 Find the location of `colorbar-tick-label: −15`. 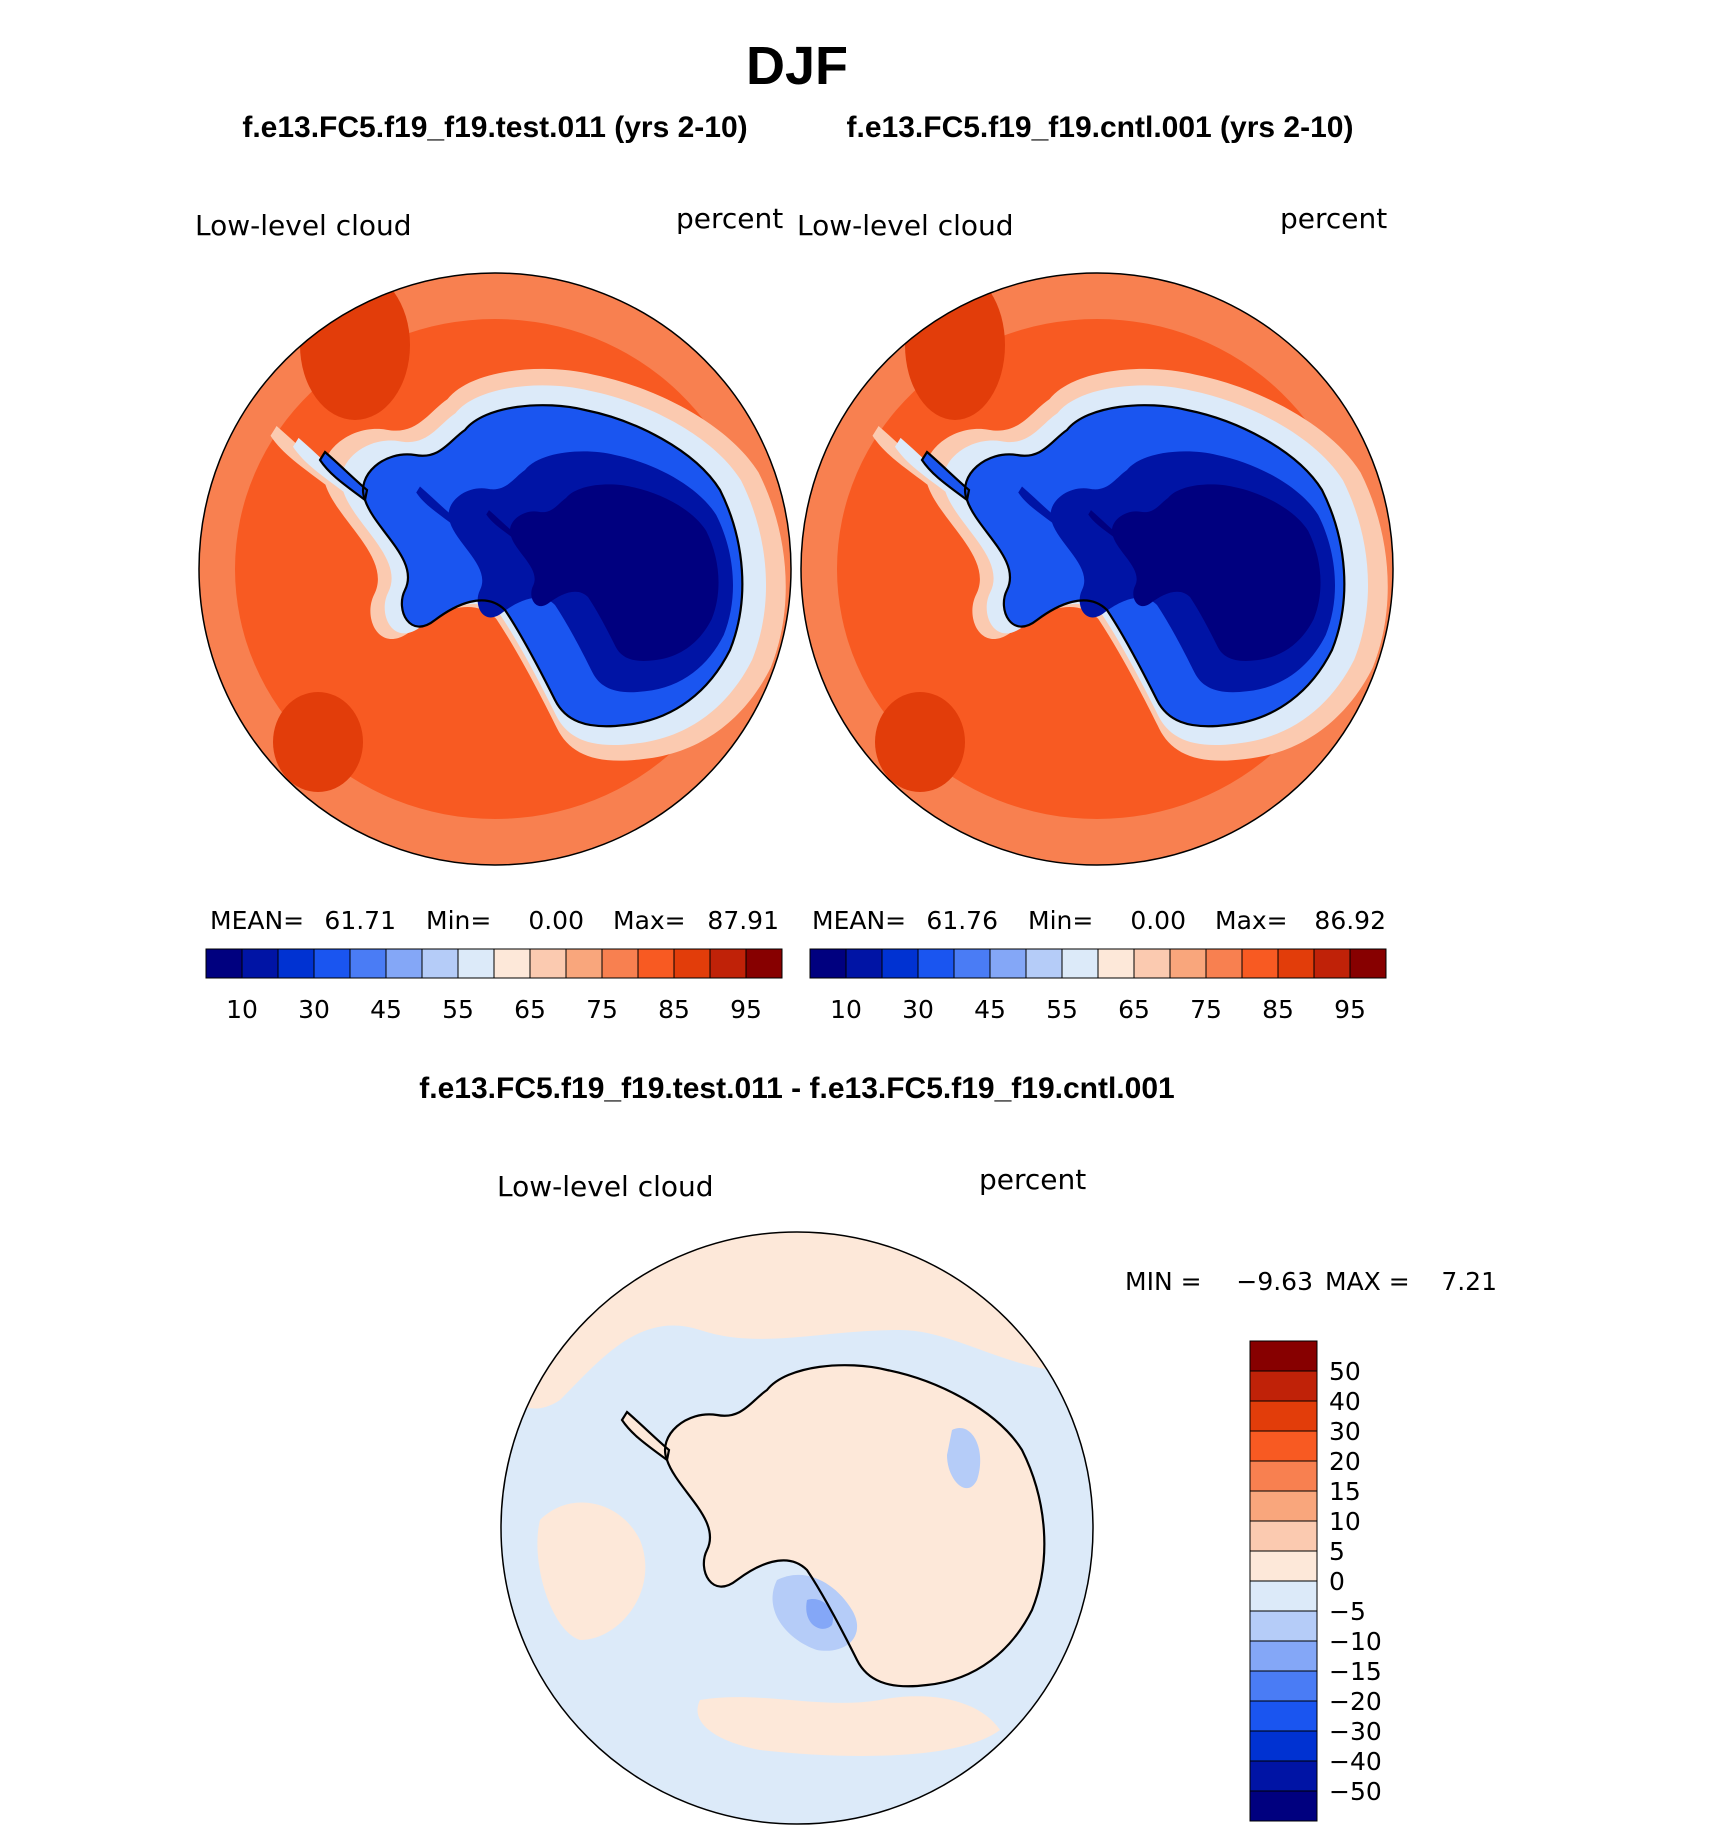

colorbar-tick-label: −15 is located at coordinates (1355, 1671).